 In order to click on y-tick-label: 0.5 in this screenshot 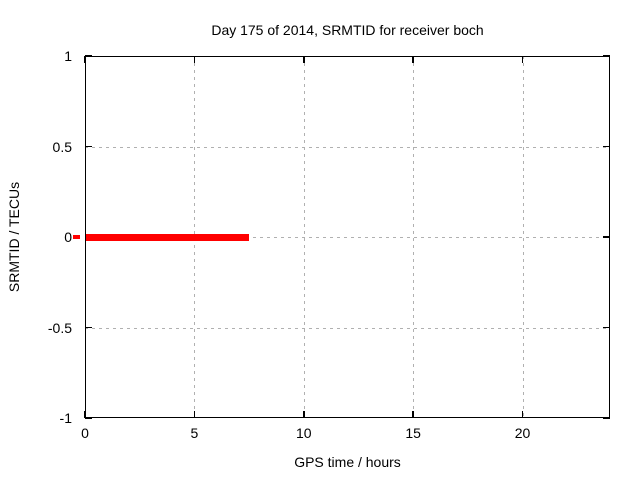, I will do `click(62, 146)`.